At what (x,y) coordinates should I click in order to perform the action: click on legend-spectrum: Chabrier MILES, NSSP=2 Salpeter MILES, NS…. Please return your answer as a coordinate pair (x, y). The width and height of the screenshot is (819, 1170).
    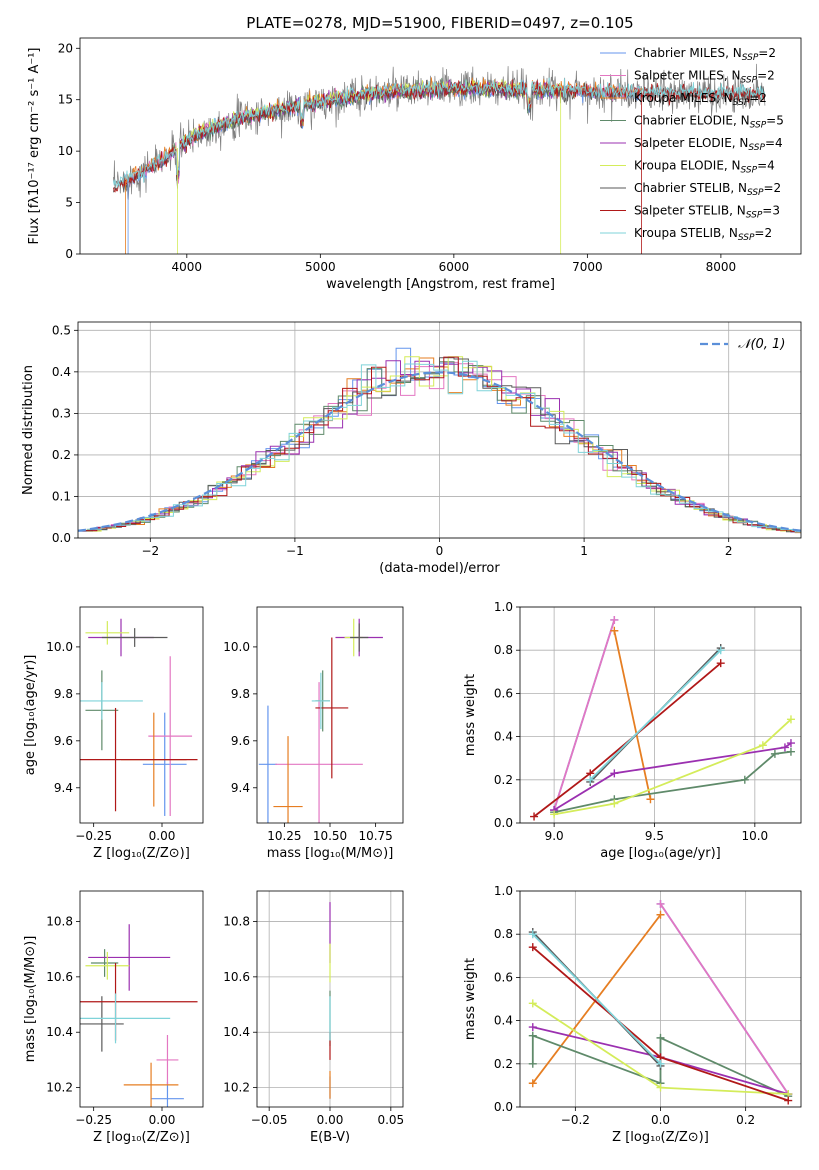
    Looking at the image, I should click on (692, 144).